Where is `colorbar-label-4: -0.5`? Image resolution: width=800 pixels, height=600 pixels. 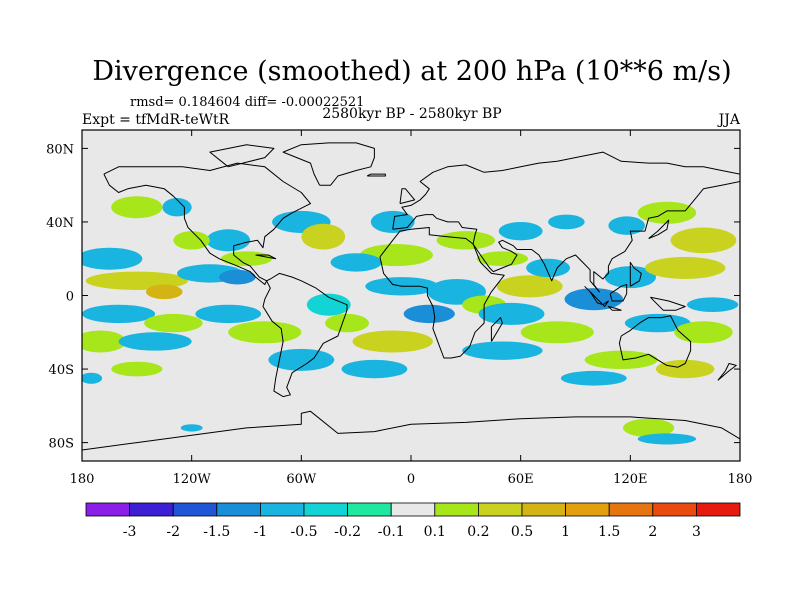 colorbar-label-4: -0.5 is located at coordinates (304, 532).